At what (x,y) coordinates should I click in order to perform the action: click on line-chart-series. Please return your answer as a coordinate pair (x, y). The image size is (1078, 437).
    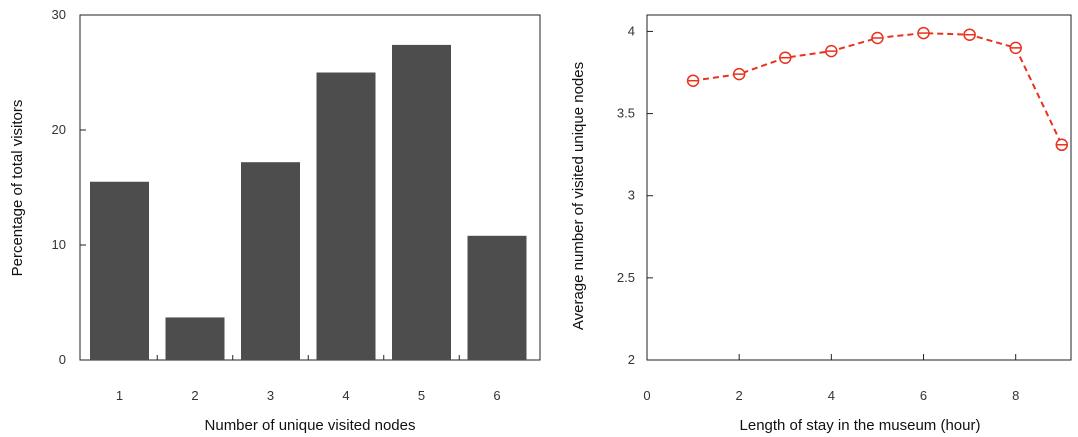
    Looking at the image, I should click on (877, 89).